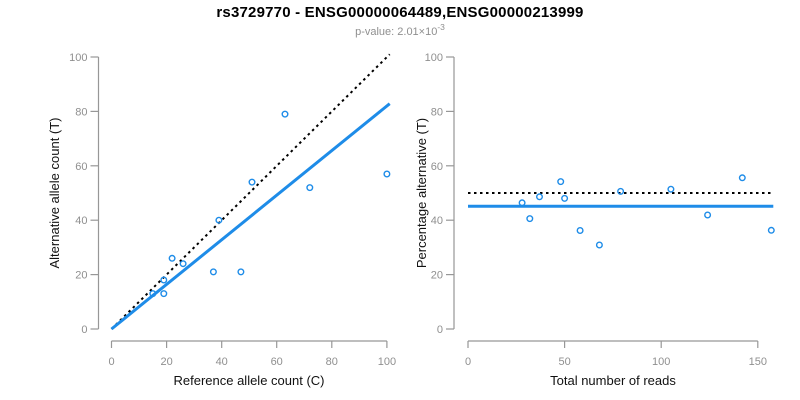 This screenshot has width=800, height=400. I want to click on y-axis-title-right: Percentage alternative (T), so click(421, 193).